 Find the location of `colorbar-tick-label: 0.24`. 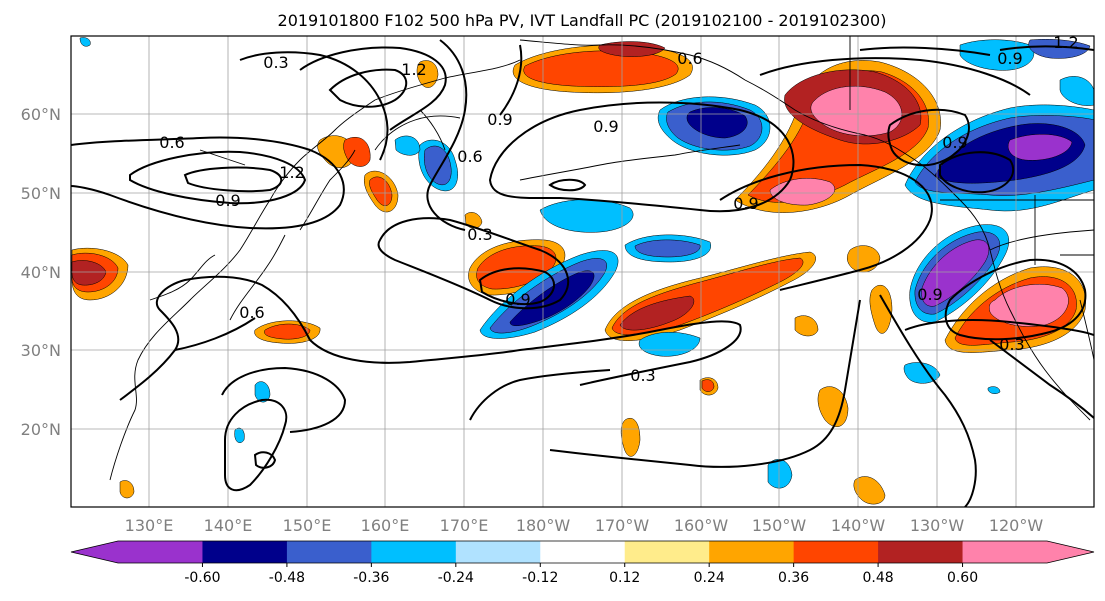

colorbar-tick-label: 0.24 is located at coordinates (709, 578).